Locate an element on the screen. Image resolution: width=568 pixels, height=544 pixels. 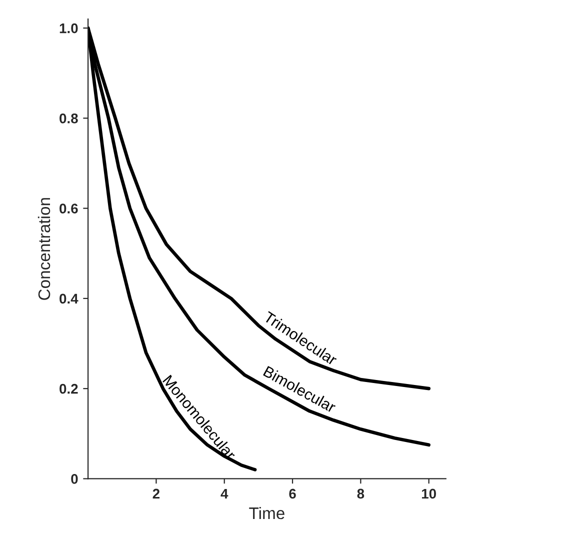
x-axis-title: Time is located at coordinates (266, 513).